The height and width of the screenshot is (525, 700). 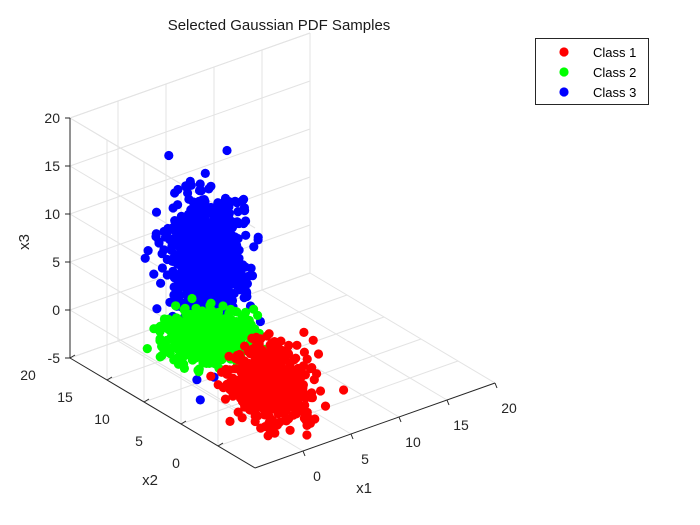 I want to click on x-tick-label: 0, so click(x=317, y=476).